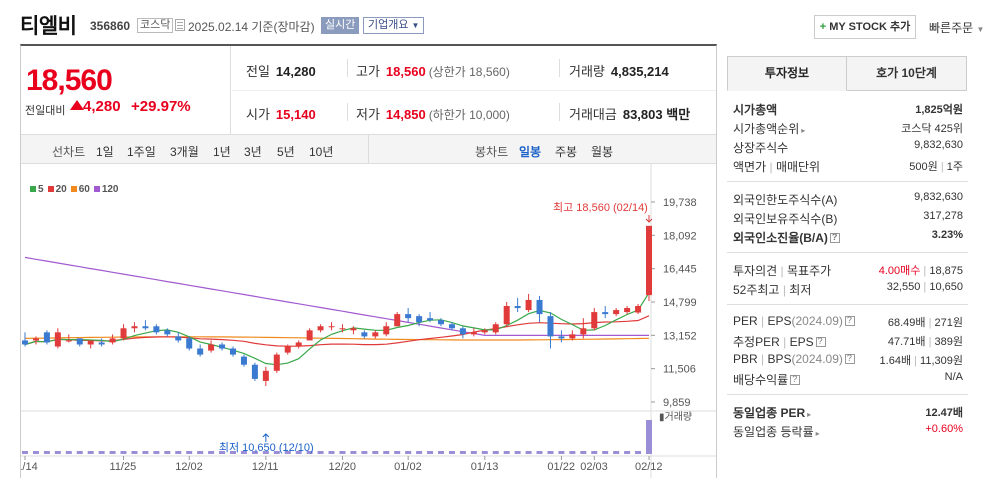  Describe the element at coordinates (848, 129) in the screenshot. I see `row-rank: 시가총액순위 ▸ 코스닥 425위` at that location.